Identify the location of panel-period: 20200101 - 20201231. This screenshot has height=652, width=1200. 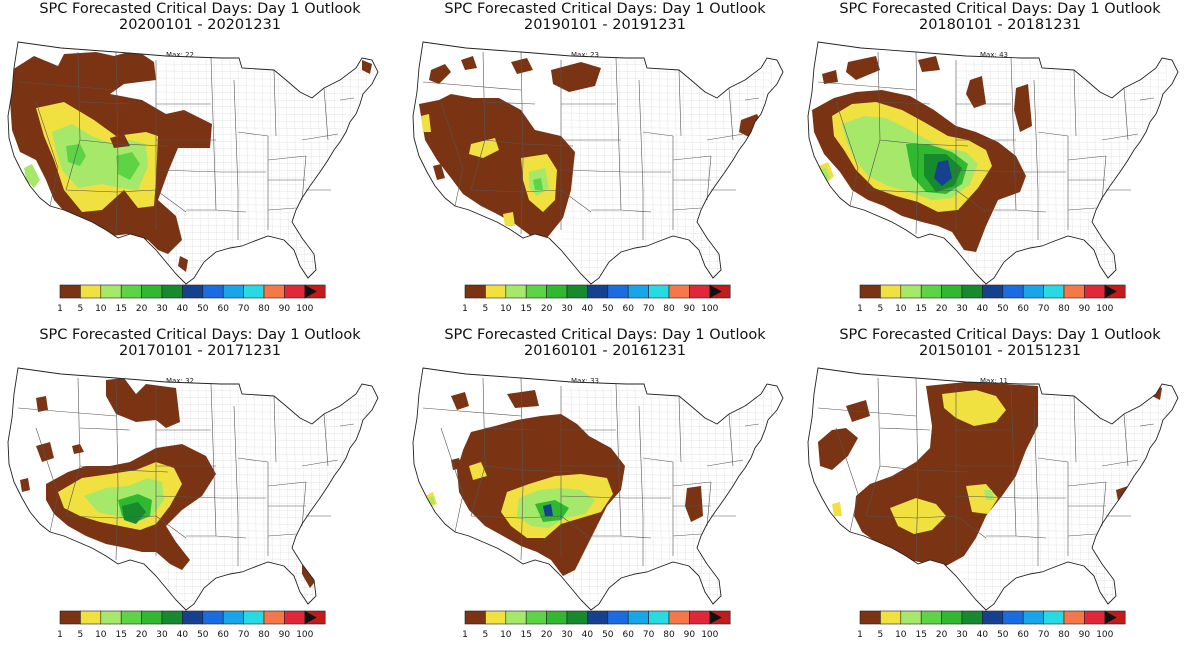
(200, 25).